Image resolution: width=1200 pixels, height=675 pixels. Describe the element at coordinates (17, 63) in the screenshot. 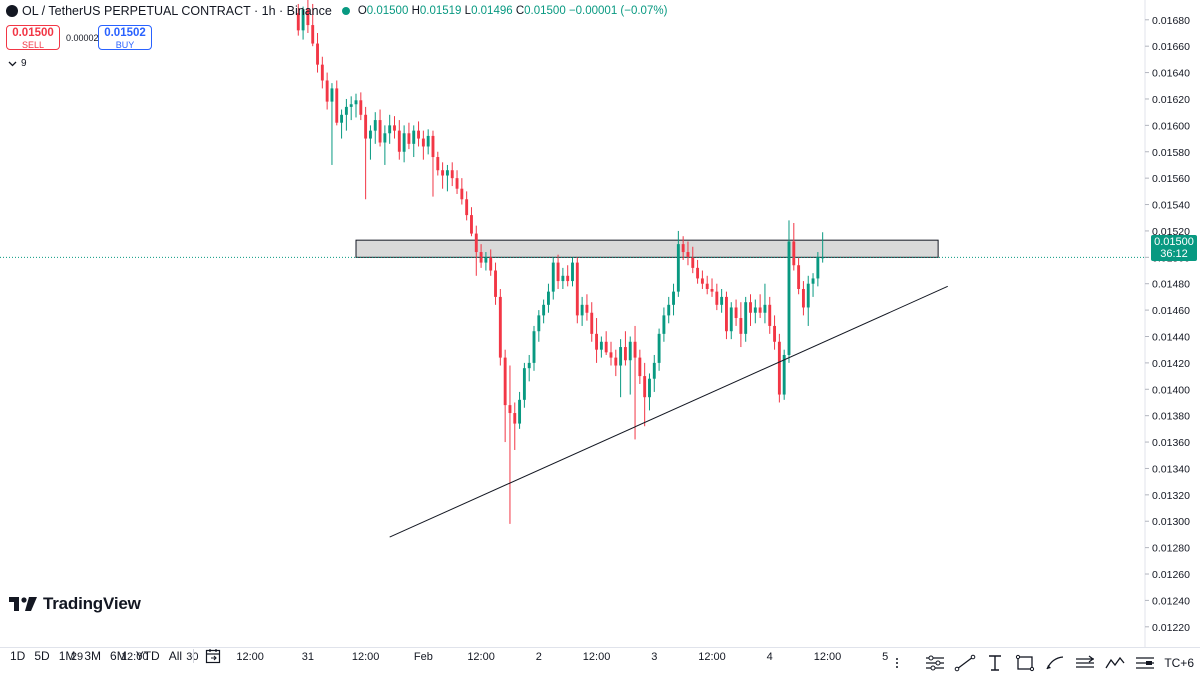

I see `indicators-toggle: 9` at that location.